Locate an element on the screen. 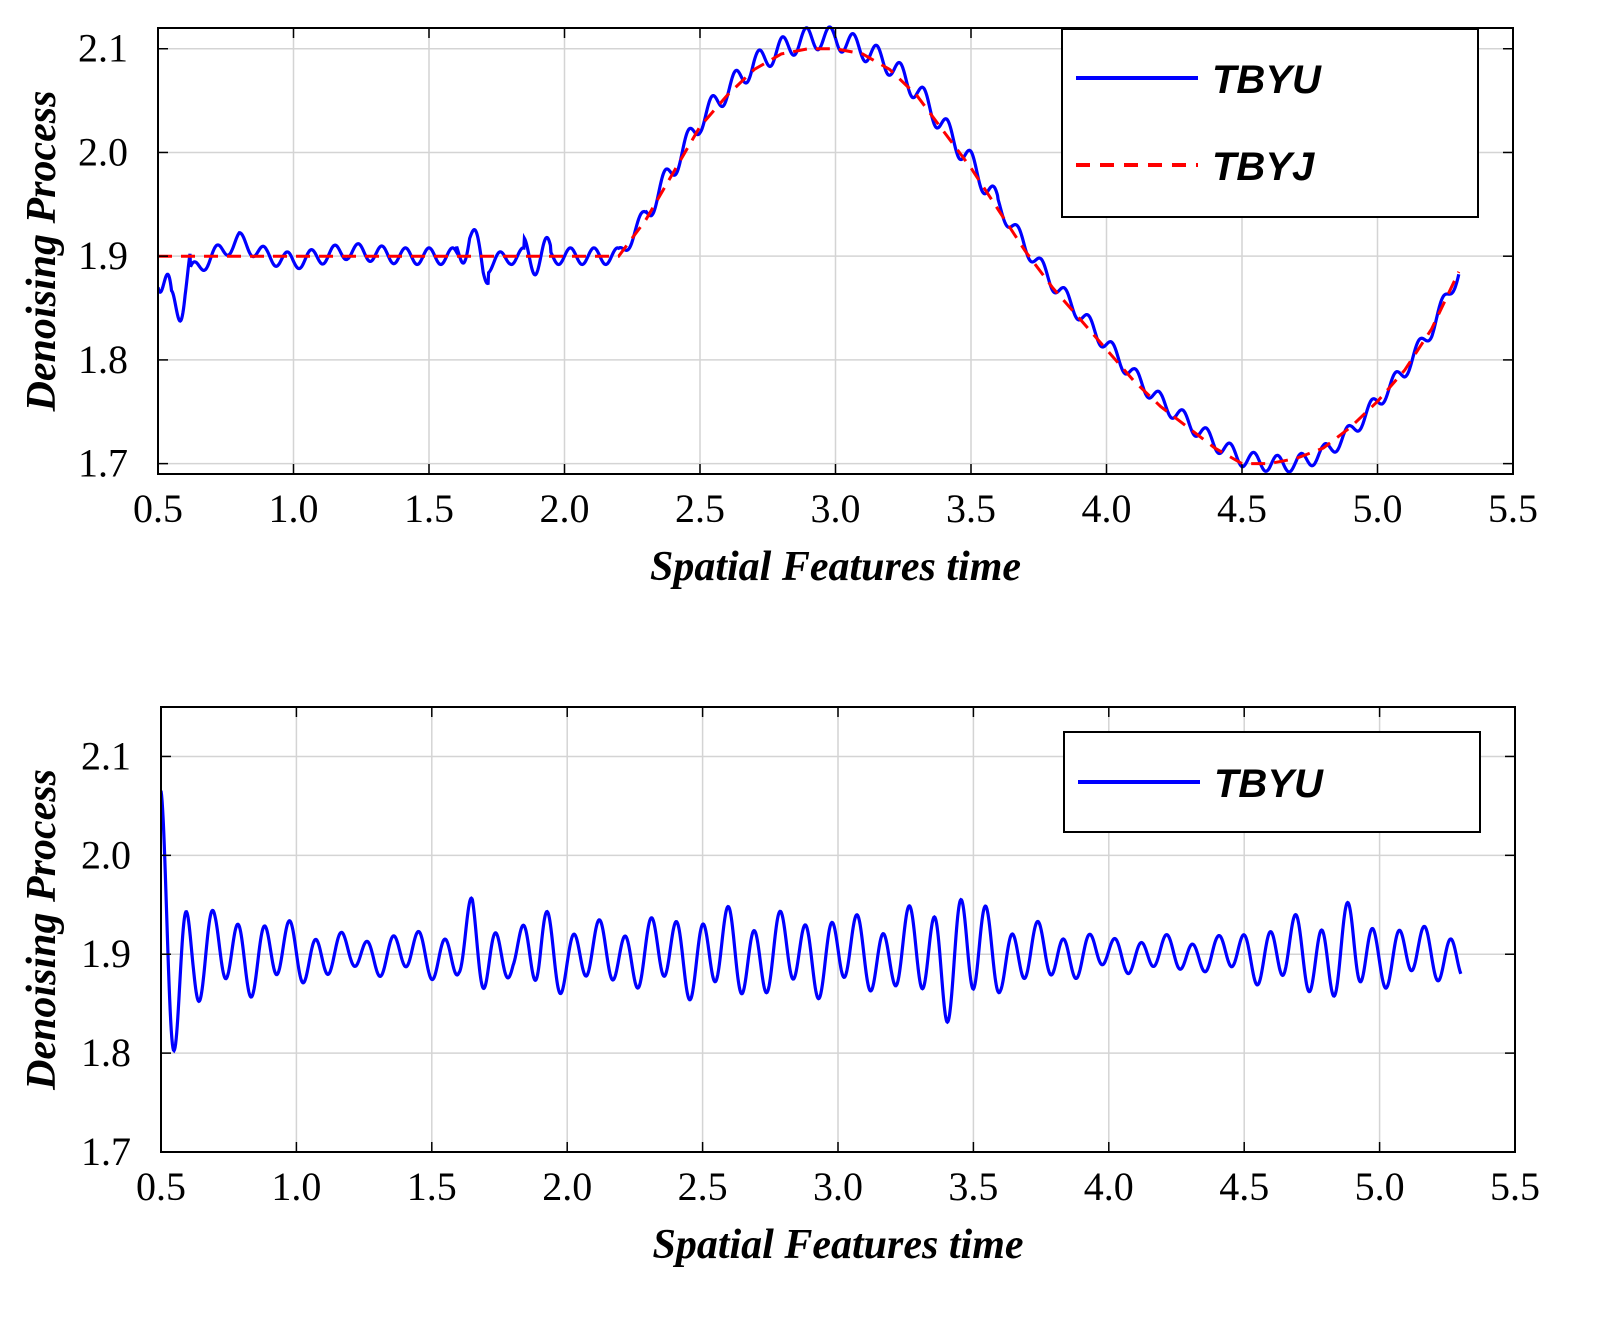 The height and width of the screenshot is (1323, 1600). legend-label-tbyj-top: TBYJ is located at coordinates (1263, 167).